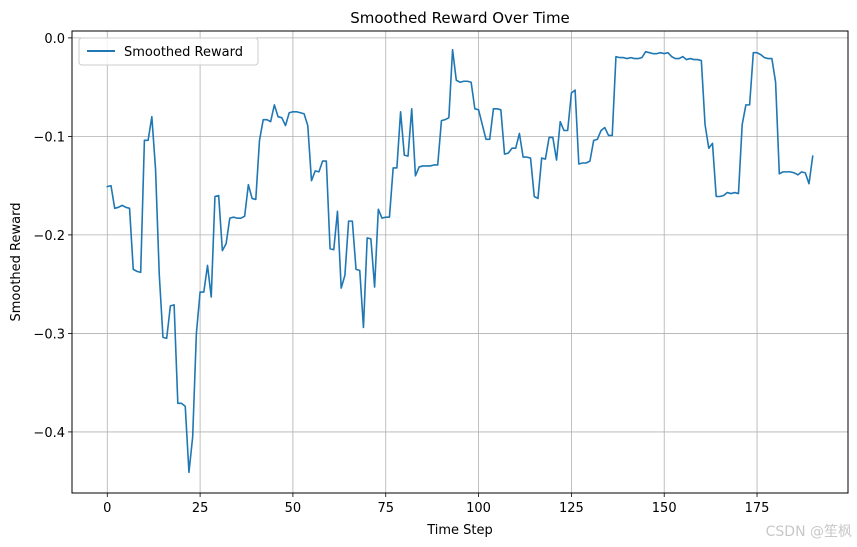 The height and width of the screenshot is (547, 857). Describe the element at coordinates (478, 508) in the screenshot. I see `x-tick-label: 100` at that location.